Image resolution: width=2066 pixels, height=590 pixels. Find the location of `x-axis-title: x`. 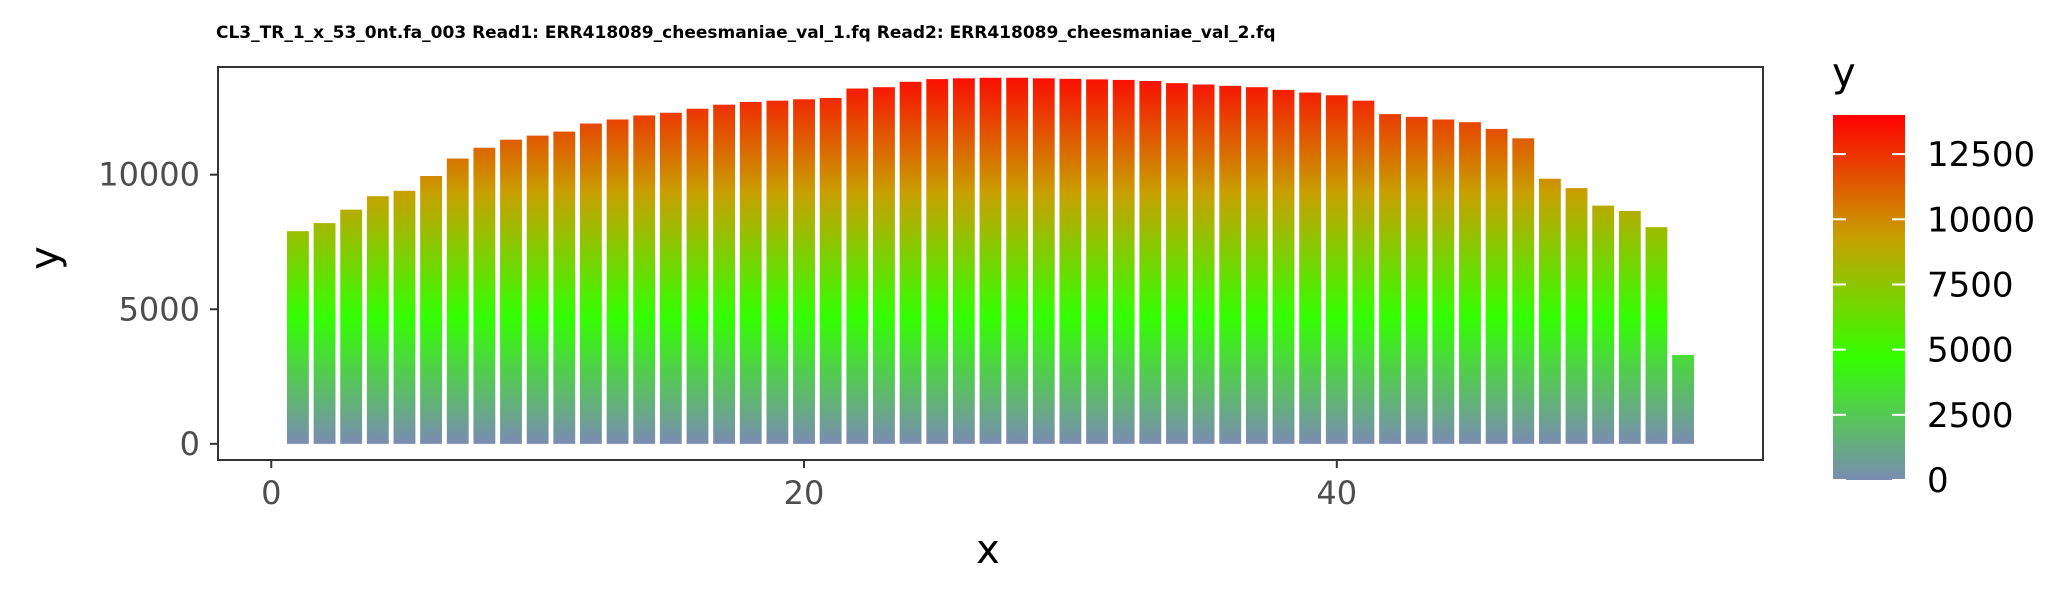

x-axis-title: x is located at coordinates (988, 550).